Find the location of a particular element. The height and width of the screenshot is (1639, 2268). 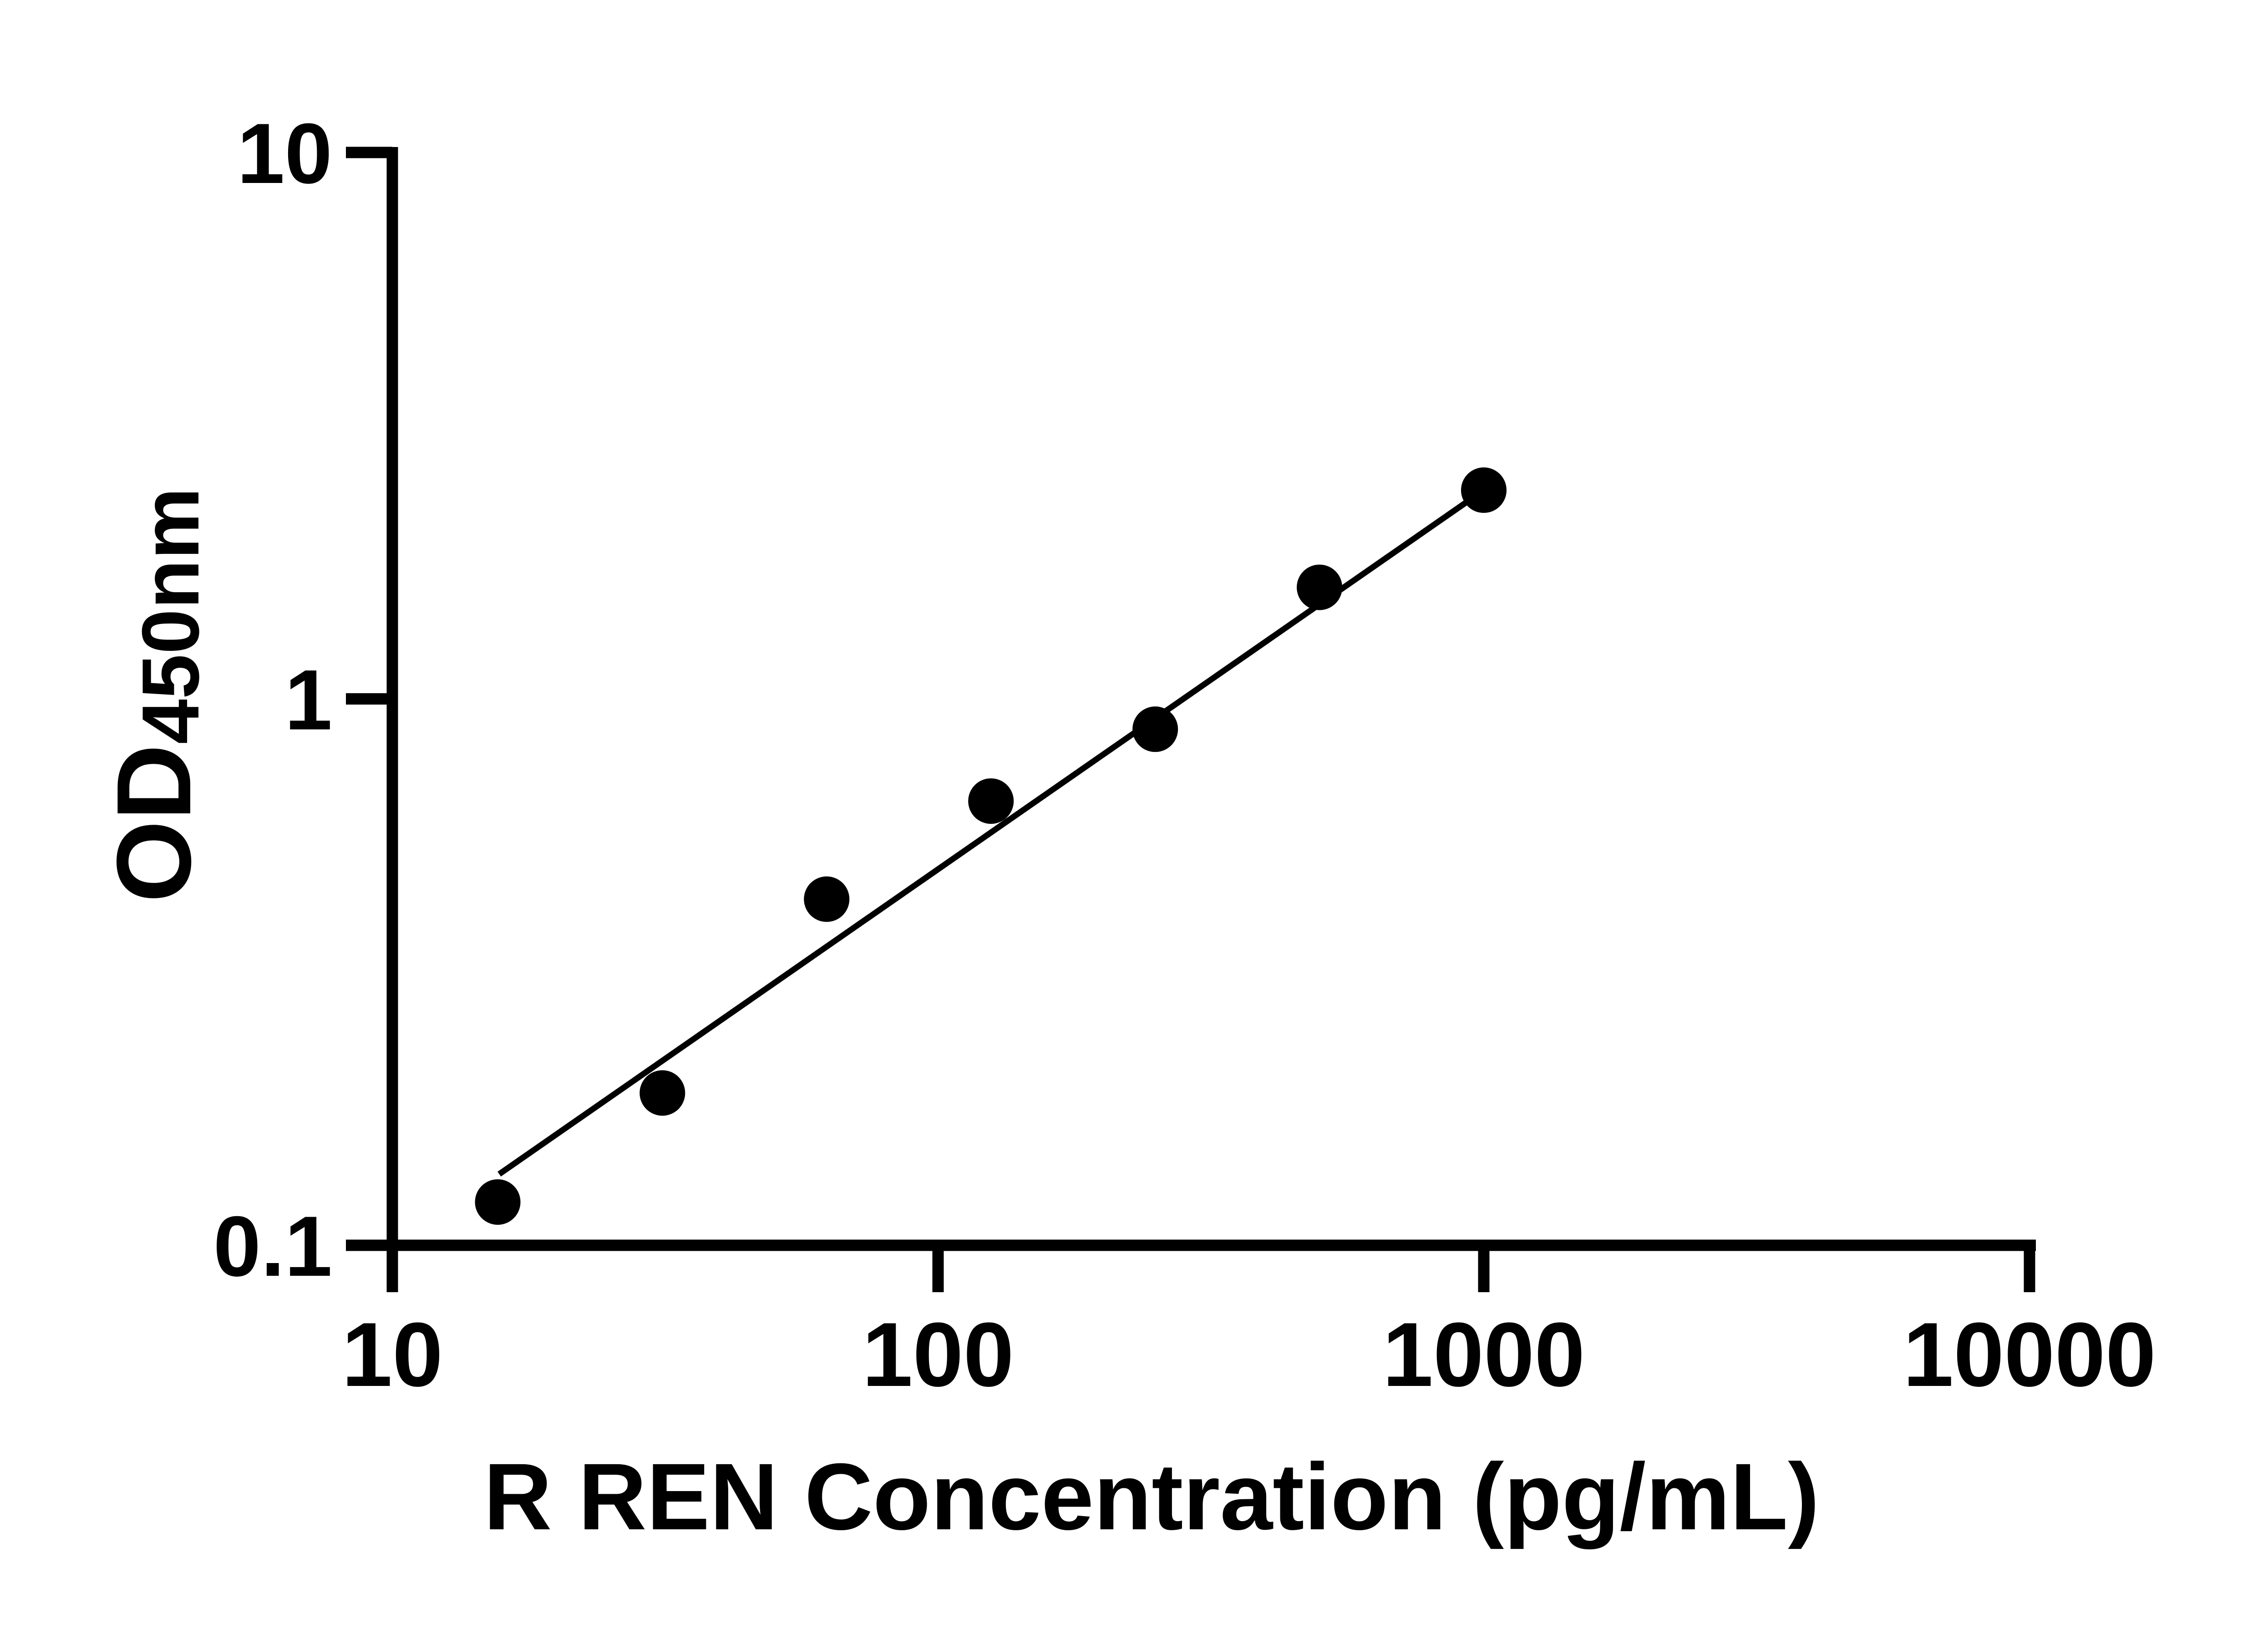

x-tick-label: 1000 is located at coordinates (1484, 1355).